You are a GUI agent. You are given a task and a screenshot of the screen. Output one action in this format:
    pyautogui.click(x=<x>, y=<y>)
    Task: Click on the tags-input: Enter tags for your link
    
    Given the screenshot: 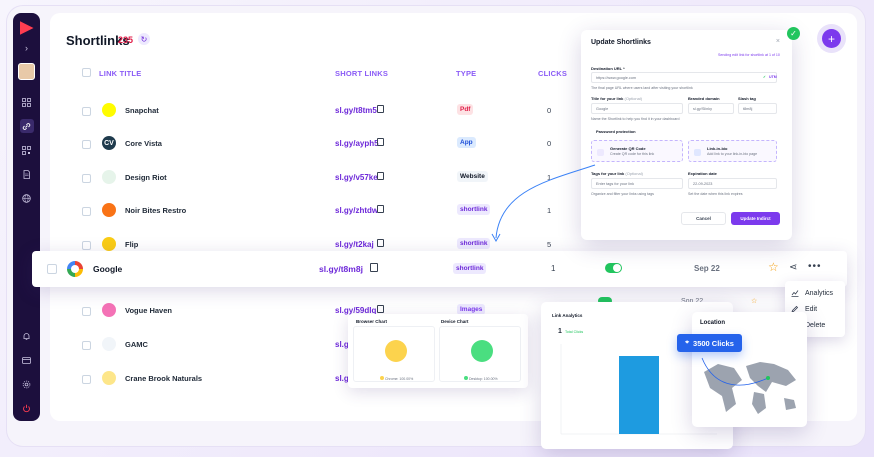 What is the action you would take?
    pyautogui.click(x=637, y=183)
    